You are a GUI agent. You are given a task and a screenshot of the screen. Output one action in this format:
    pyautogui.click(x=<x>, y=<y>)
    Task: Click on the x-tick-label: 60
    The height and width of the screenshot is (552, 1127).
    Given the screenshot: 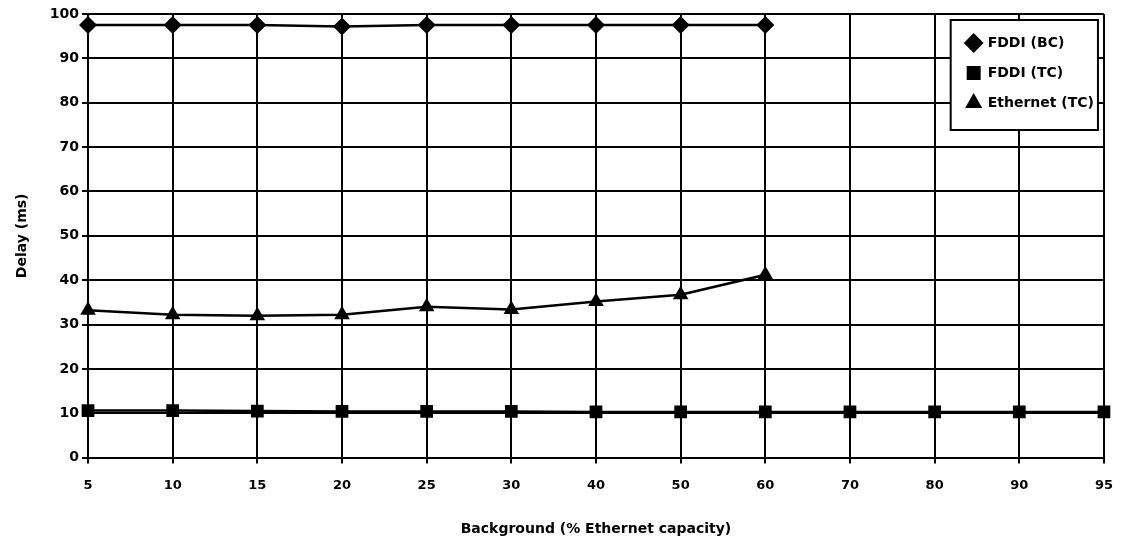 What is the action you would take?
    pyautogui.click(x=765, y=484)
    